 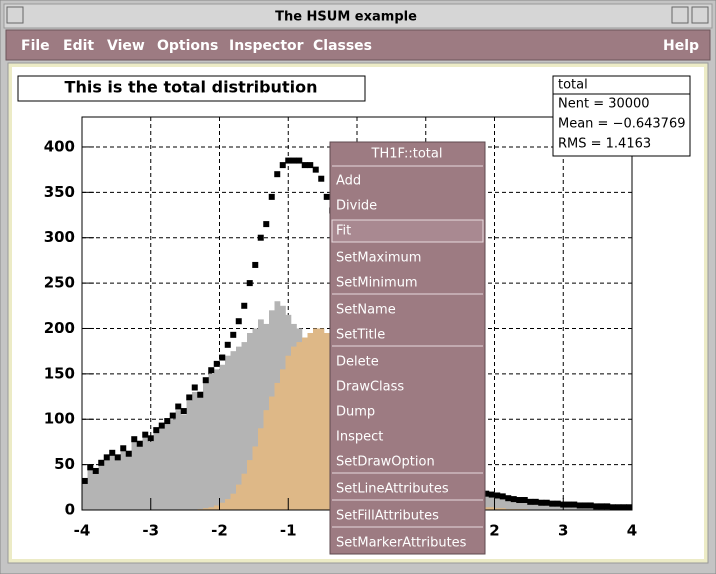 I want to click on menu-item: Edit, so click(x=78, y=46).